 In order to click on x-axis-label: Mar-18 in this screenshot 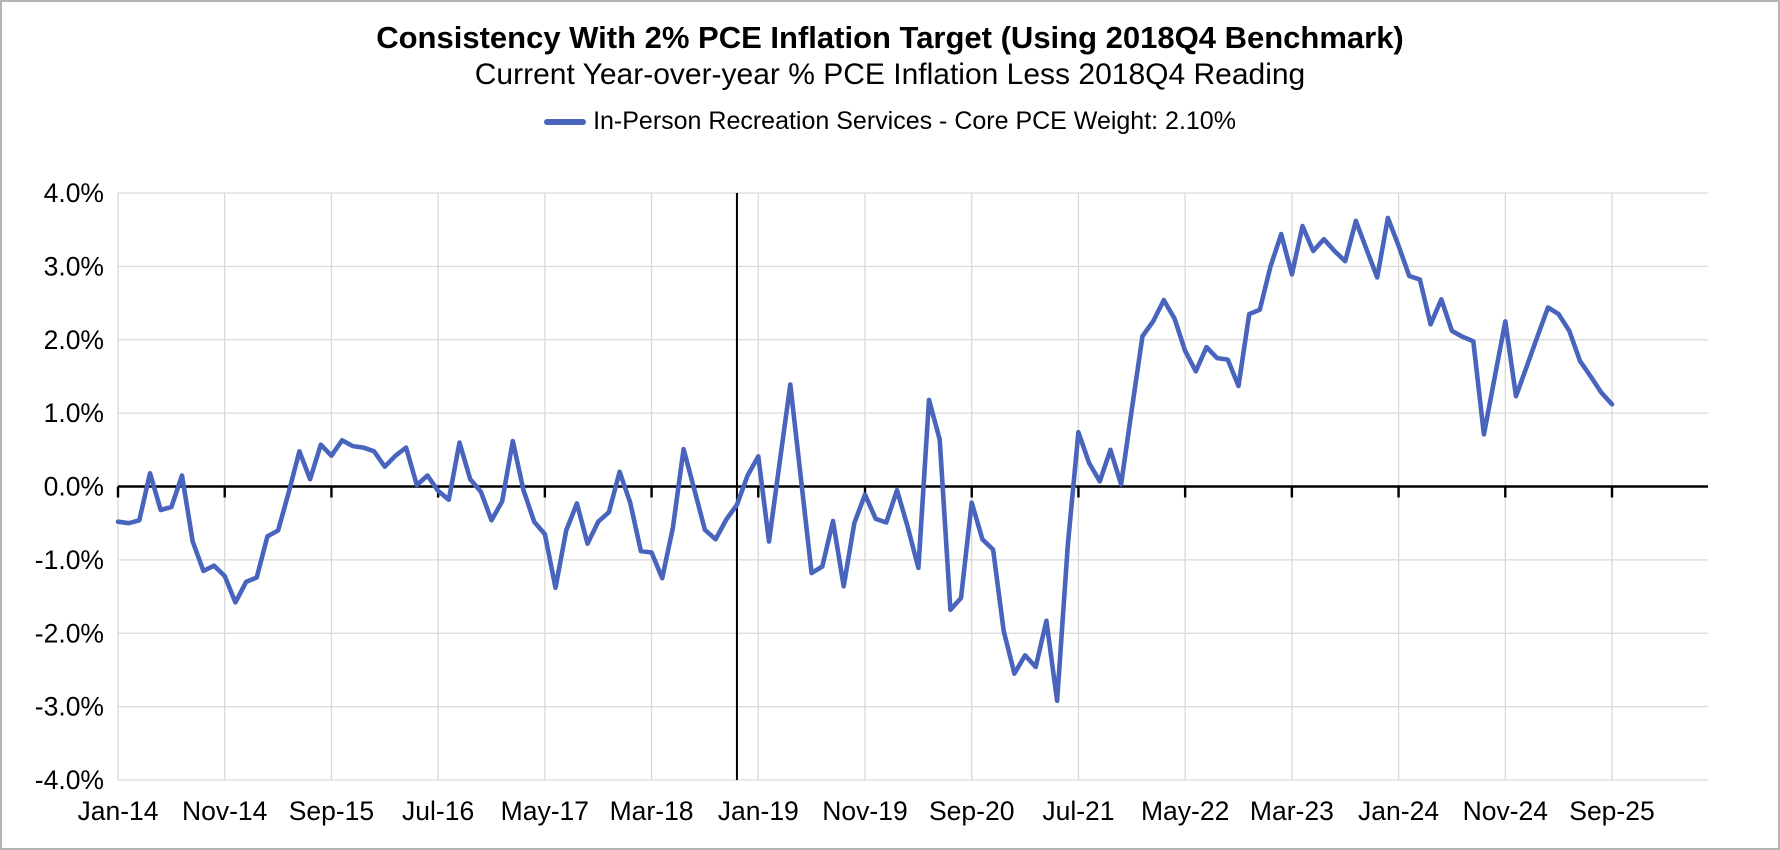, I will do `click(652, 811)`.